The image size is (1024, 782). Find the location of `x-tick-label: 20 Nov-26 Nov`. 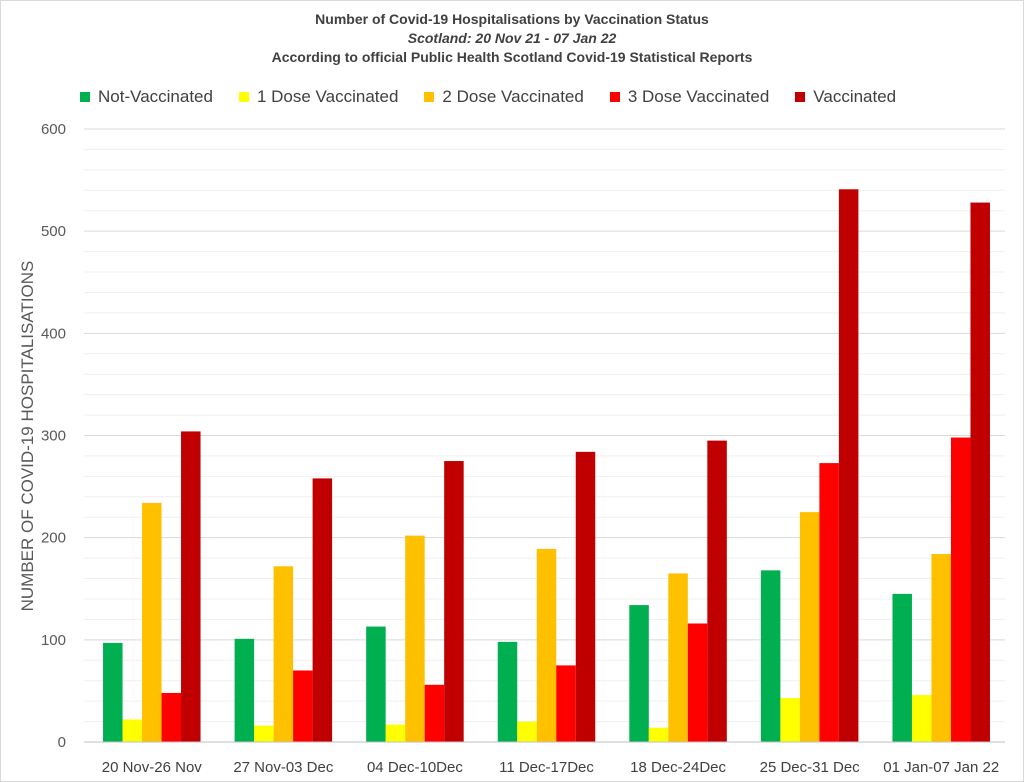

x-tick-label: 20 Nov-26 Nov is located at coordinates (152, 767).